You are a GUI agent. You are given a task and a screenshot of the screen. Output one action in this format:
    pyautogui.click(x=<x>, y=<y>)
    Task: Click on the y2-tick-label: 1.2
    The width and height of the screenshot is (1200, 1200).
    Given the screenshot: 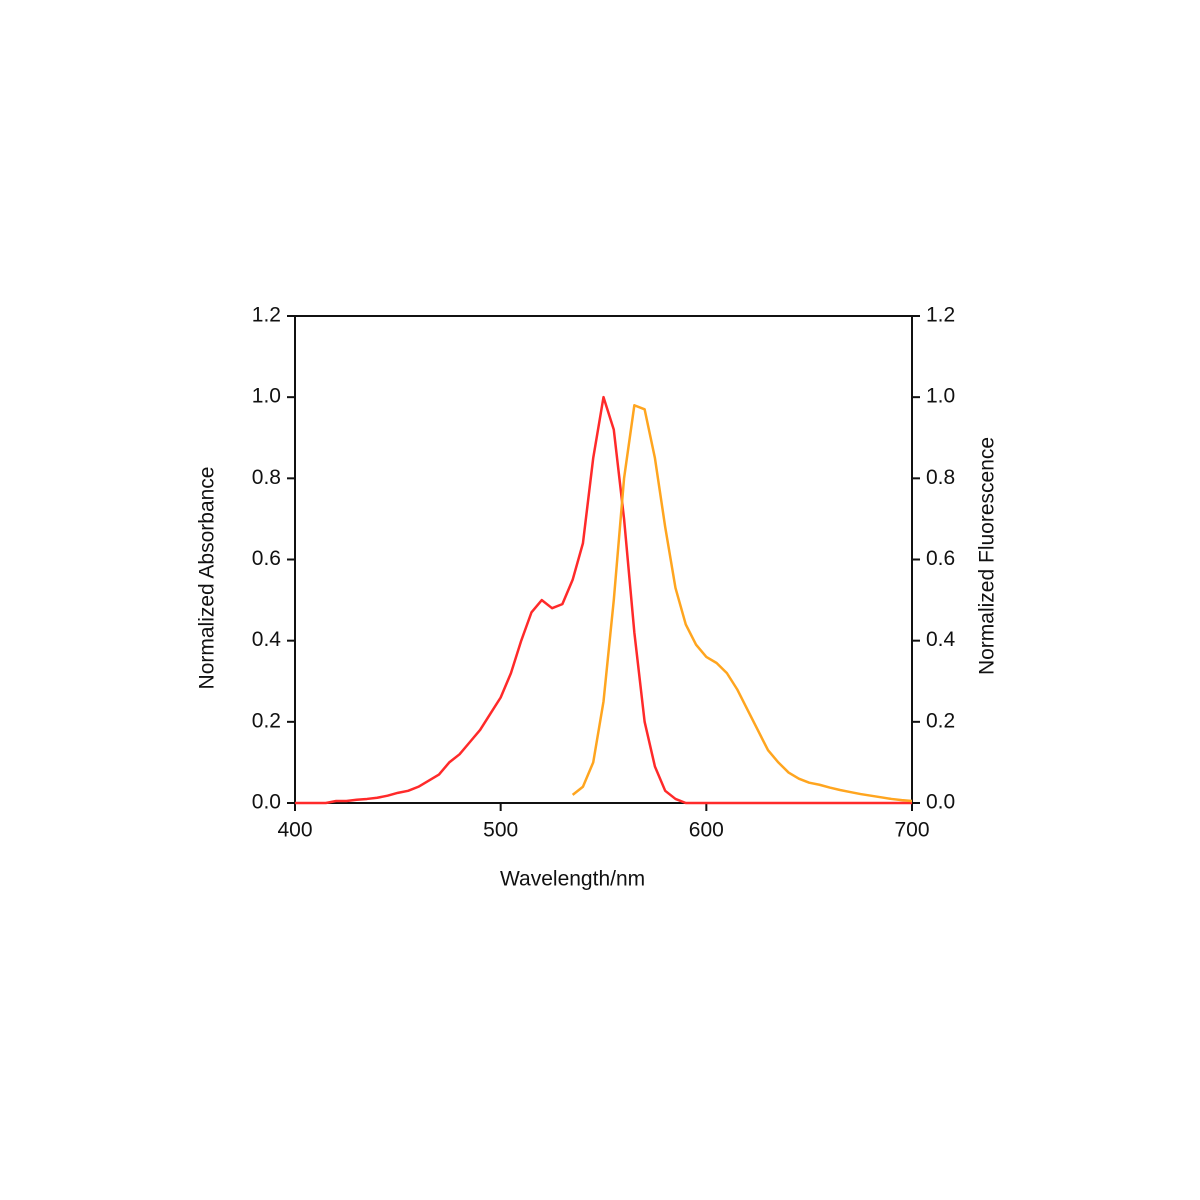 What is the action you would take?
    pyautogui.click(x=940, y=315)
    